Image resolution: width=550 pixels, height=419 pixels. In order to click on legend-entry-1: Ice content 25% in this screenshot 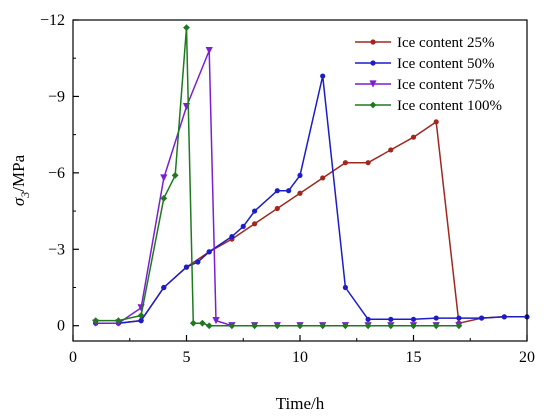, I will do `click(424, 43)`.